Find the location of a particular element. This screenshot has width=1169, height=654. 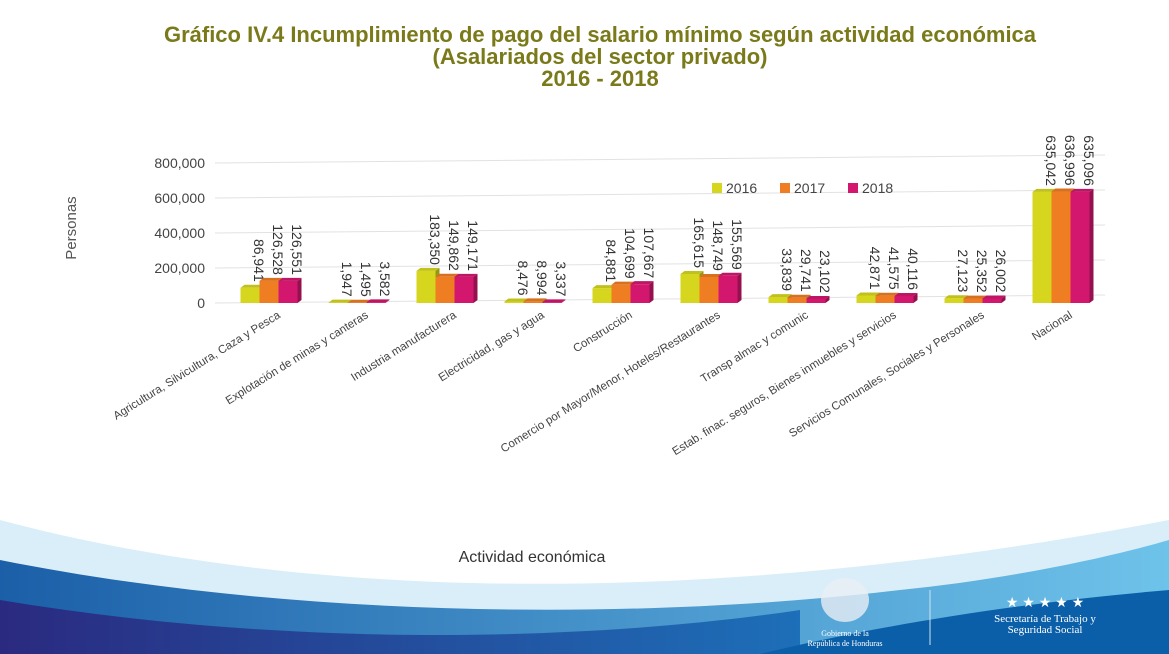

value-label: 635,042 is located at coordinates (1051, 160).